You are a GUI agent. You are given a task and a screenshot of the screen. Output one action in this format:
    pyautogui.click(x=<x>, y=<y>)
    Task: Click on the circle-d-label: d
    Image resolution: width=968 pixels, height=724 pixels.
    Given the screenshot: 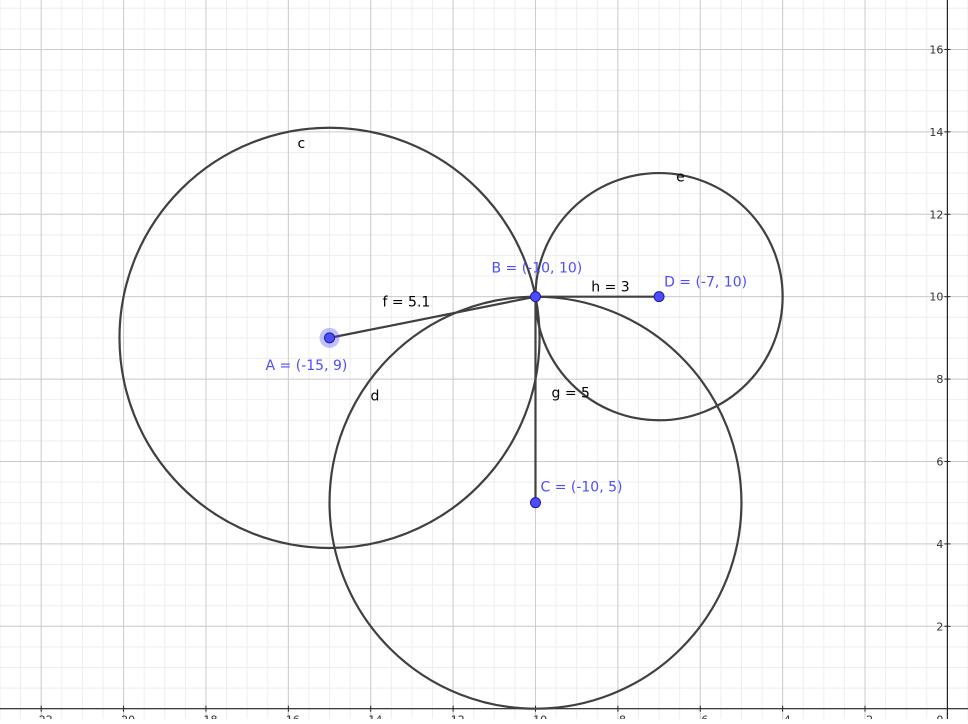 What is the action you would take?
    pyautogui.click(x=374, y=397)
    